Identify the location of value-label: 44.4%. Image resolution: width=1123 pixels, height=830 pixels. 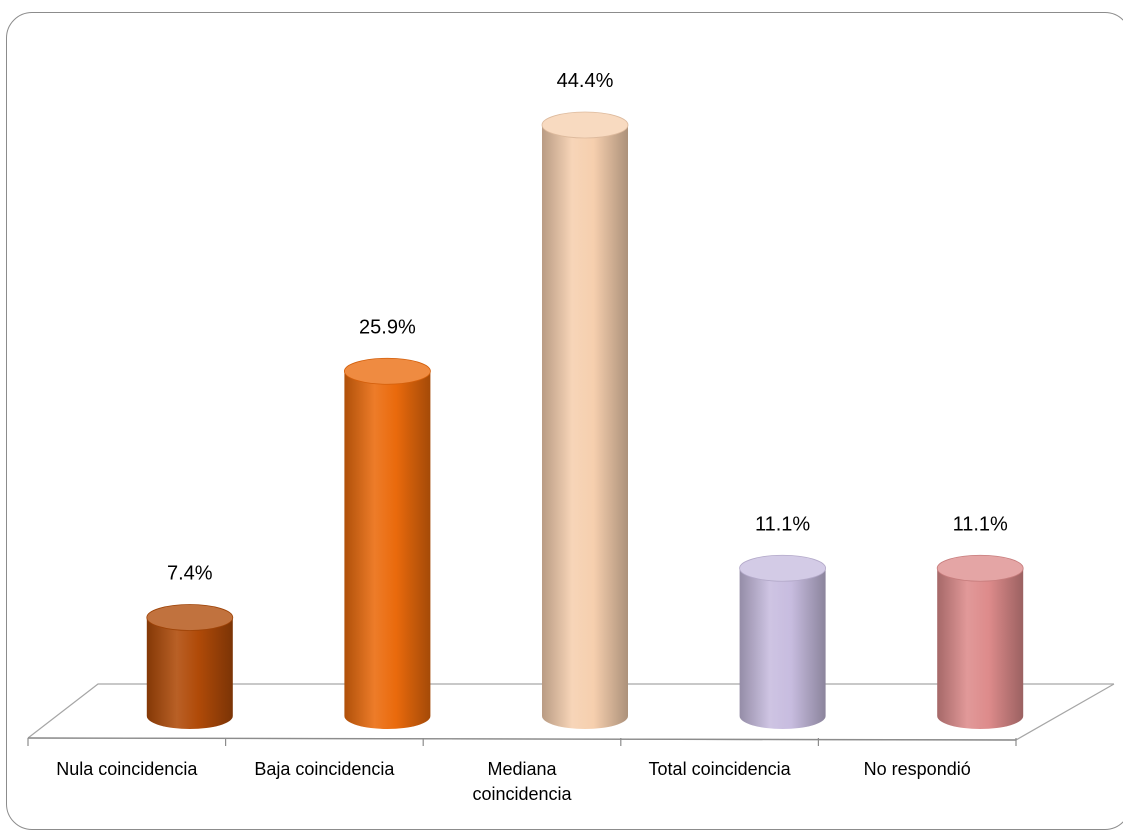
(585, 81).